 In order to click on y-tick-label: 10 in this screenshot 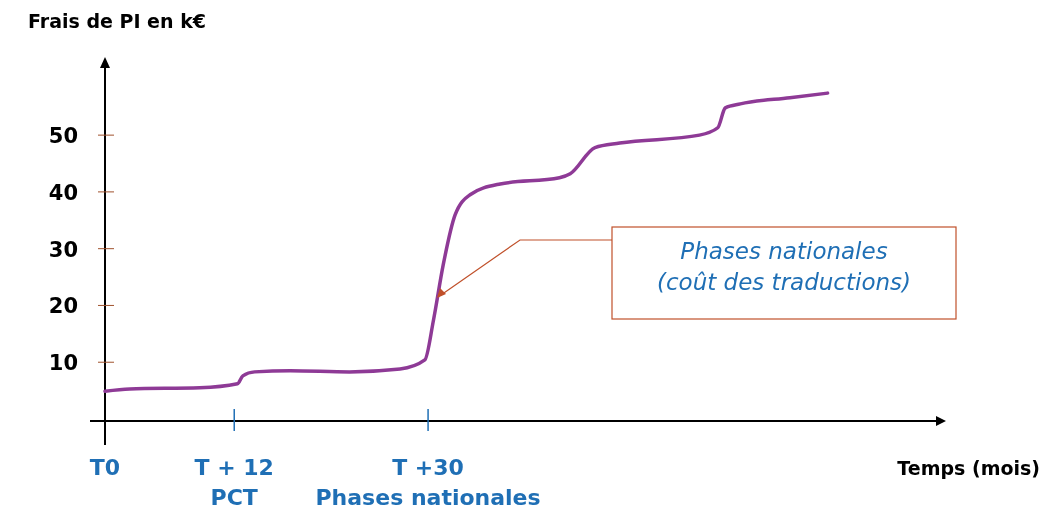, I will do `click(63, 363)`.